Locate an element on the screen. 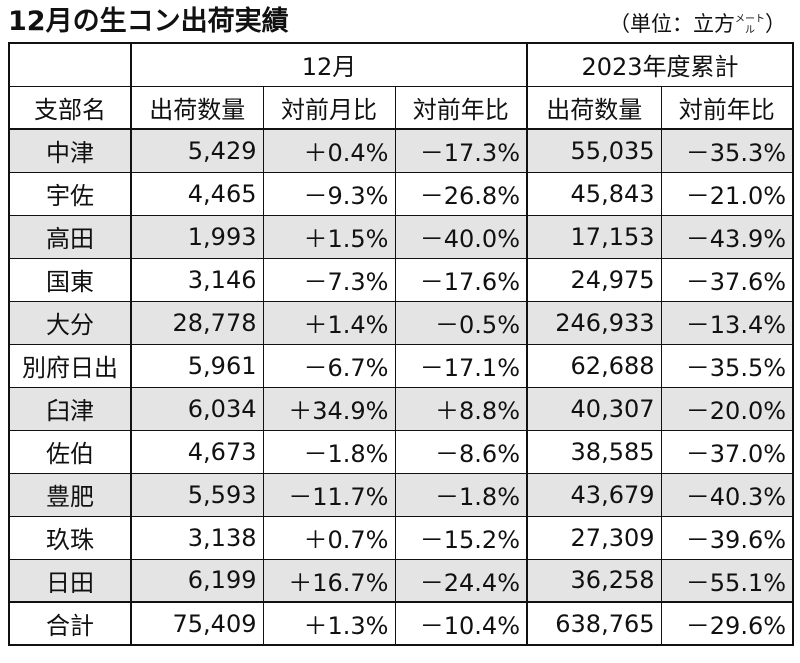 Image resolution: width=800 pixels, height=663 pixels. page-title: 12月の生コン出荷実績 is located at coordinates (148, 21).